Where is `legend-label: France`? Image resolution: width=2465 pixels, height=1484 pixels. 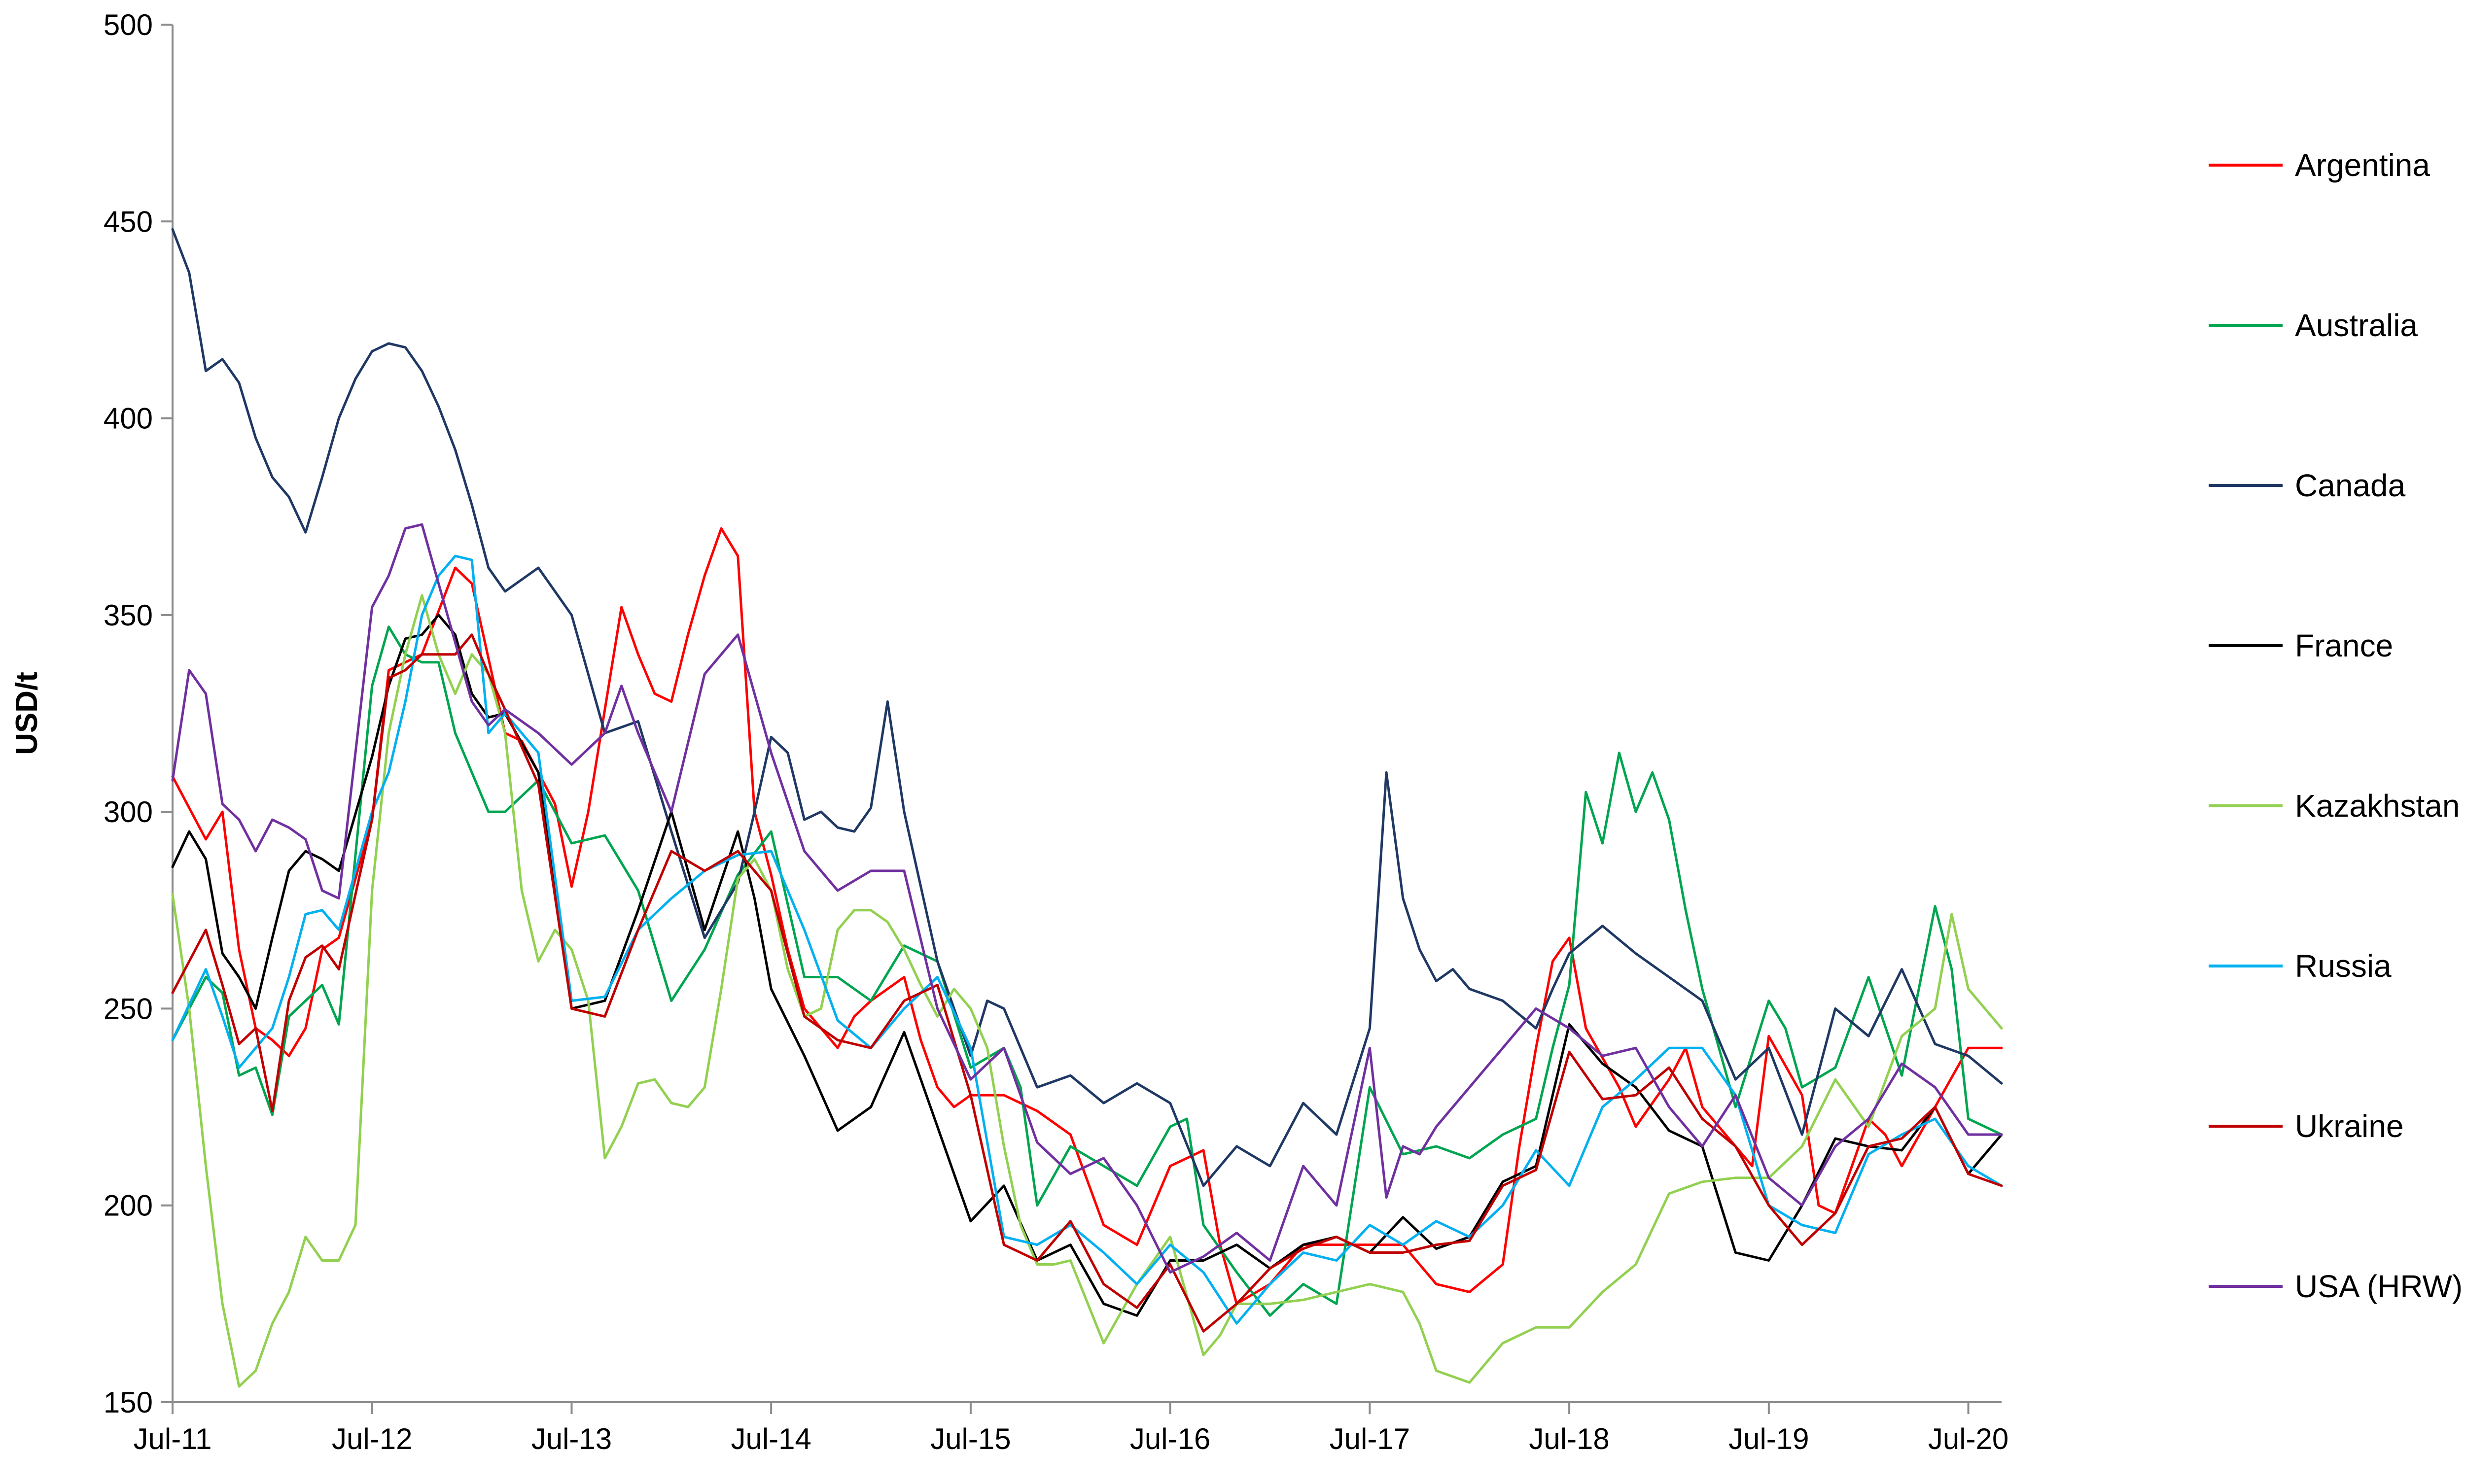 legend-label: France is located at coordinates (2344, 645).